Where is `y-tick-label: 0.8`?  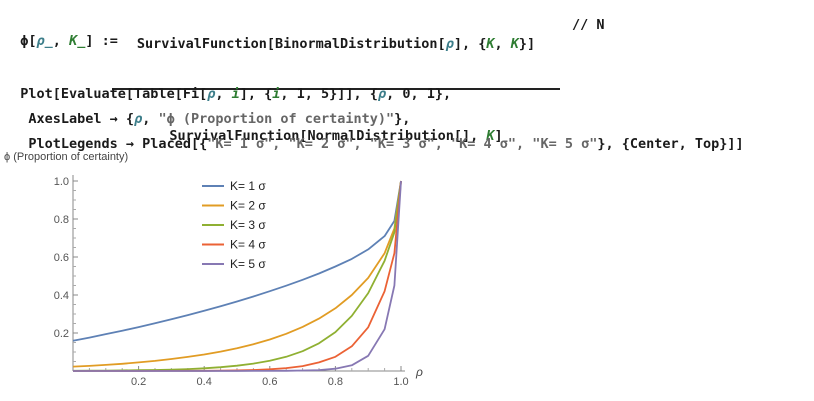 y-tick-label: 0.8 is located at coordinates (61, 220).